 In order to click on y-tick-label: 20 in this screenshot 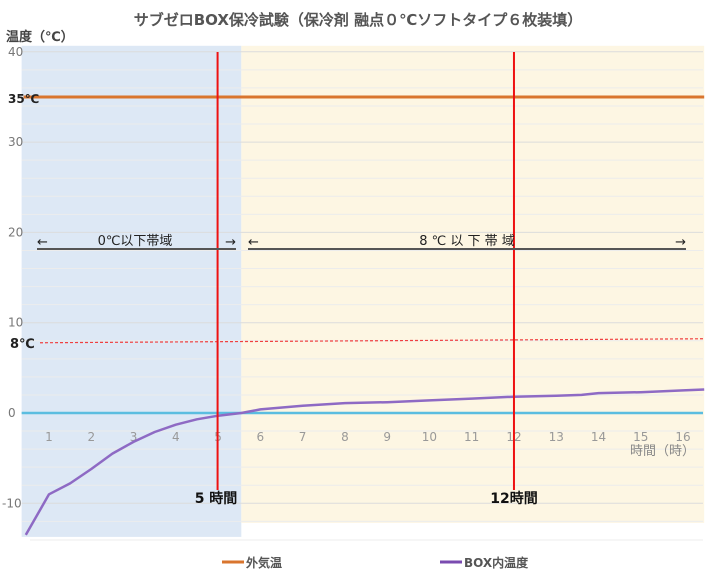, I will do `click(15, 232)`.